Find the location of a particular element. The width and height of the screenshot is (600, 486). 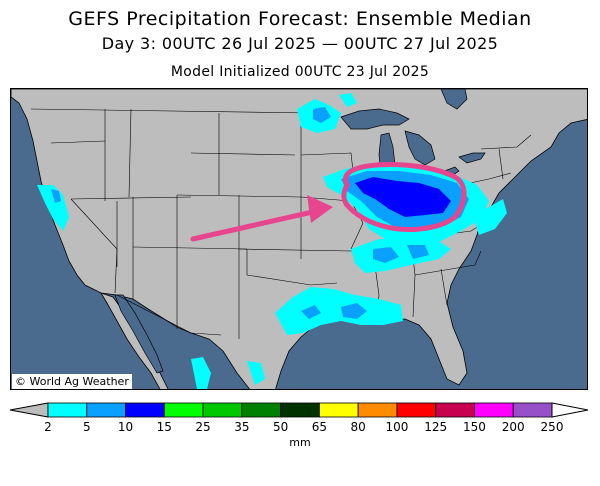

colorbar-tick-label: 100 is located at coordinates (397, 427).